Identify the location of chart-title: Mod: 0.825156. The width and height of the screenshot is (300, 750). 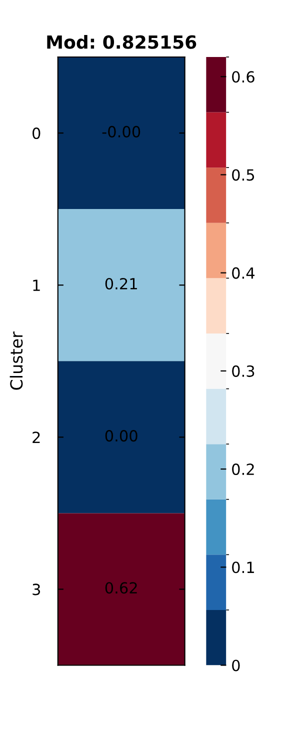
(121, 41).